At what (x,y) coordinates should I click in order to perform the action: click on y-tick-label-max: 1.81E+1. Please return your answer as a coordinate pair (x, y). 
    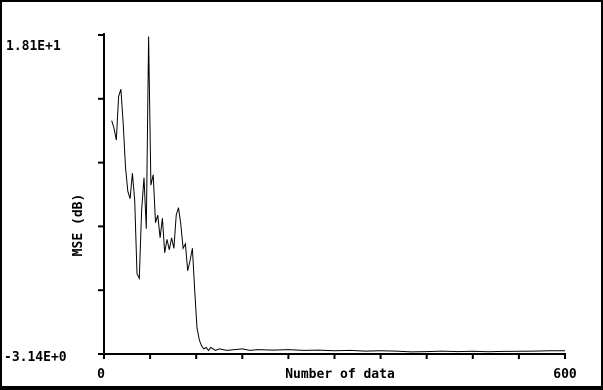
    Looking at the image, I should click on (33, 46).